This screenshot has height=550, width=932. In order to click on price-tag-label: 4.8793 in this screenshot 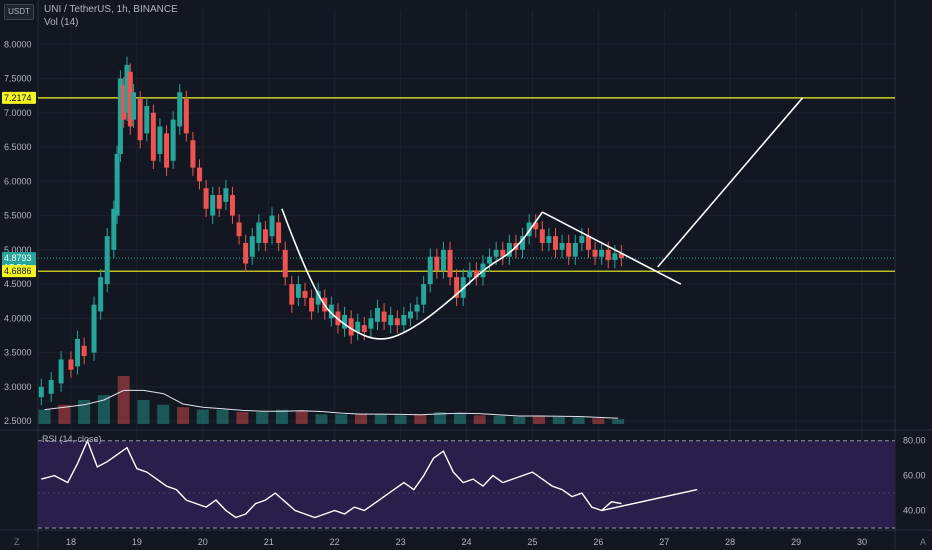, I will do `click(18, 258)`.